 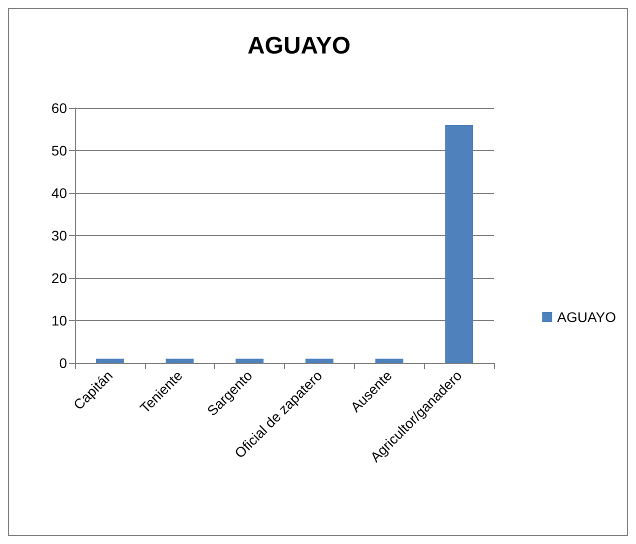 I want to click on y-tick-label: 60, so click(x=59, y=108).